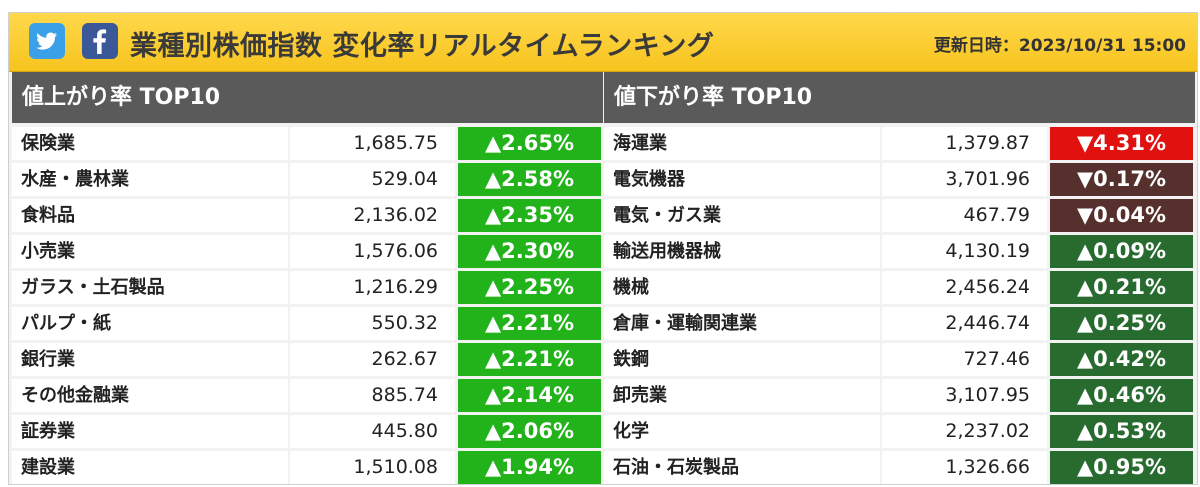 Image resolution: width=1200 pixels, height=487 pixels. I want to click on sector-name: その他金融業, so click(150, 395).